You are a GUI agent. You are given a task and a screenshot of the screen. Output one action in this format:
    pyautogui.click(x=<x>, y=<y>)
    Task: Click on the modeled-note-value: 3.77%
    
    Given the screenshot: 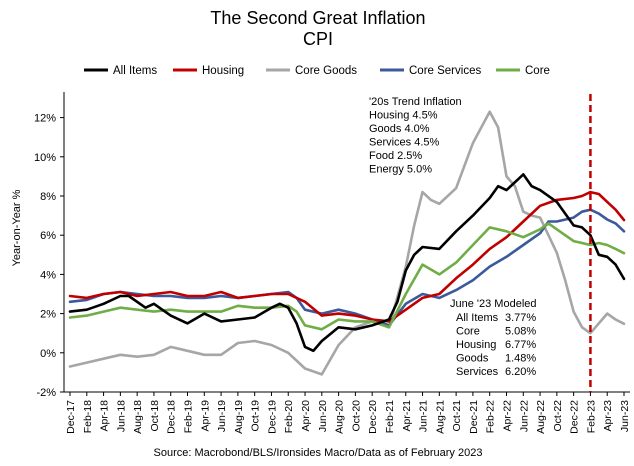 What is the action you would take?
    pyautogui.click(x=520, y=318)
    